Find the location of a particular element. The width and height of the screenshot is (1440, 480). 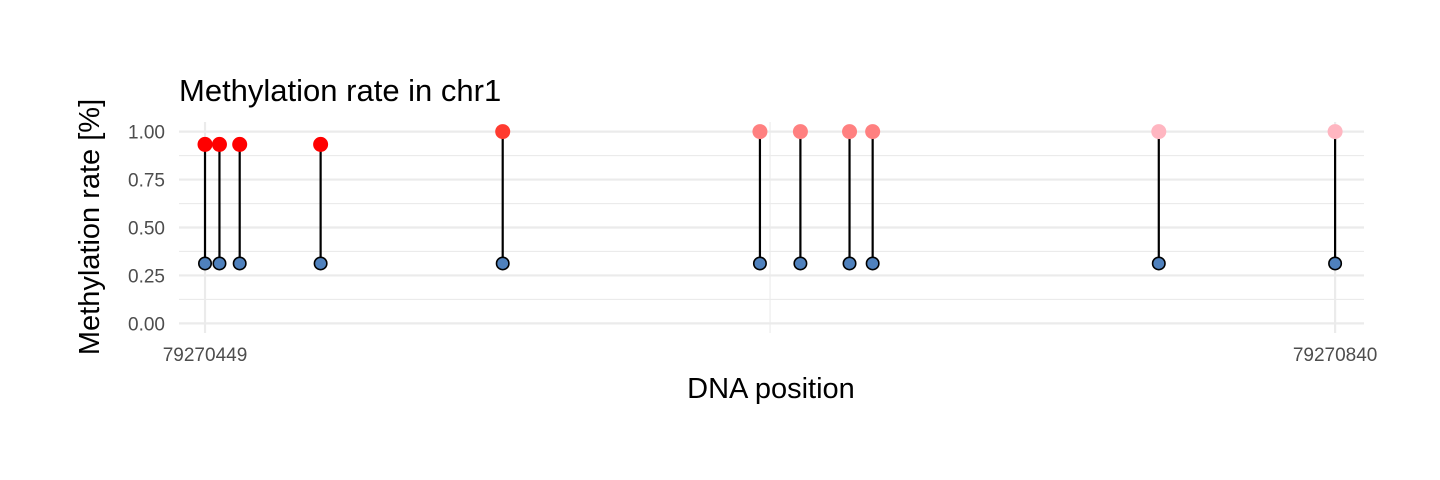

x-tick-label: 79270840 is located at coordinates (1335, 355).